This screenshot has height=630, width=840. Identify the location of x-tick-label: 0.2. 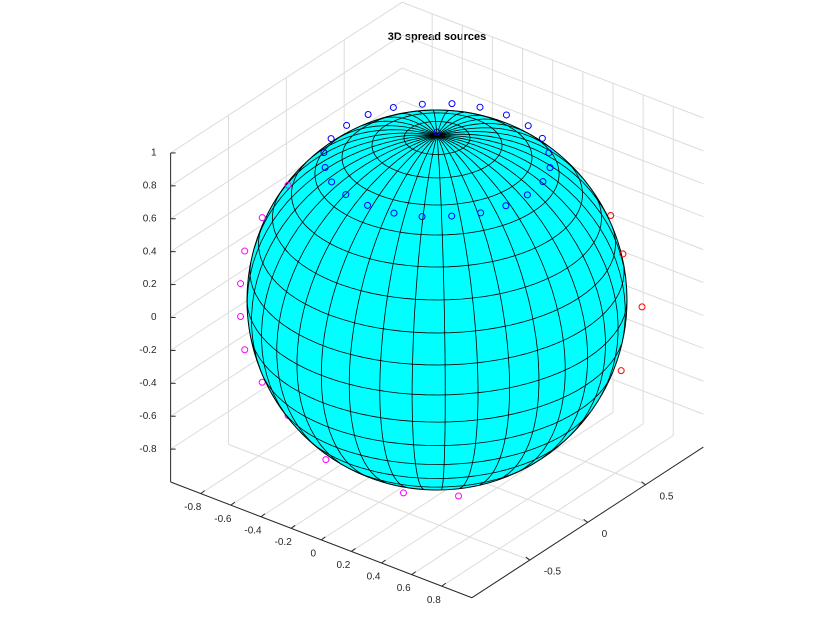
(343, 565).